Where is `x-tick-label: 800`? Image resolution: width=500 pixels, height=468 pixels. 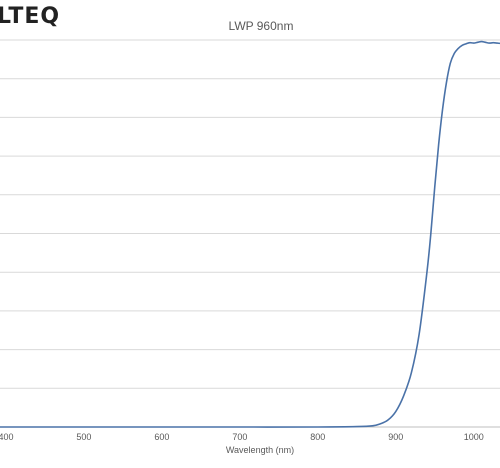 x-tick-label: 800 is located at coordinates (317, 437).